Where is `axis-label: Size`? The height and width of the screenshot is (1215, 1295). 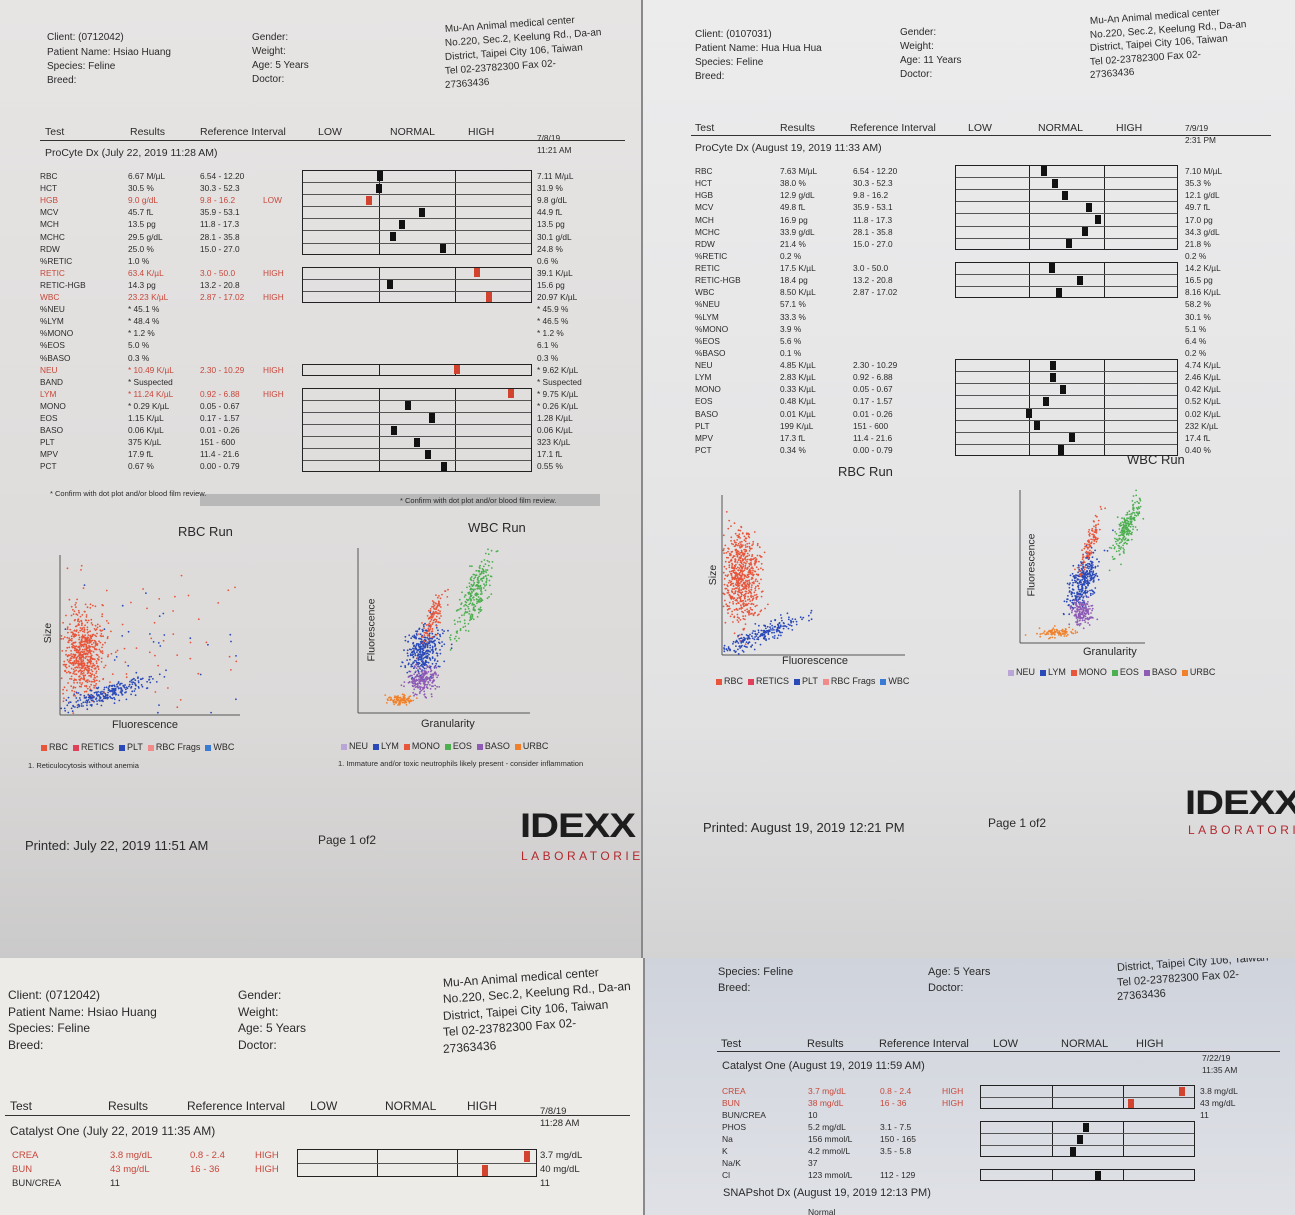
axis-label: Size is located at coordinates (713, 574).